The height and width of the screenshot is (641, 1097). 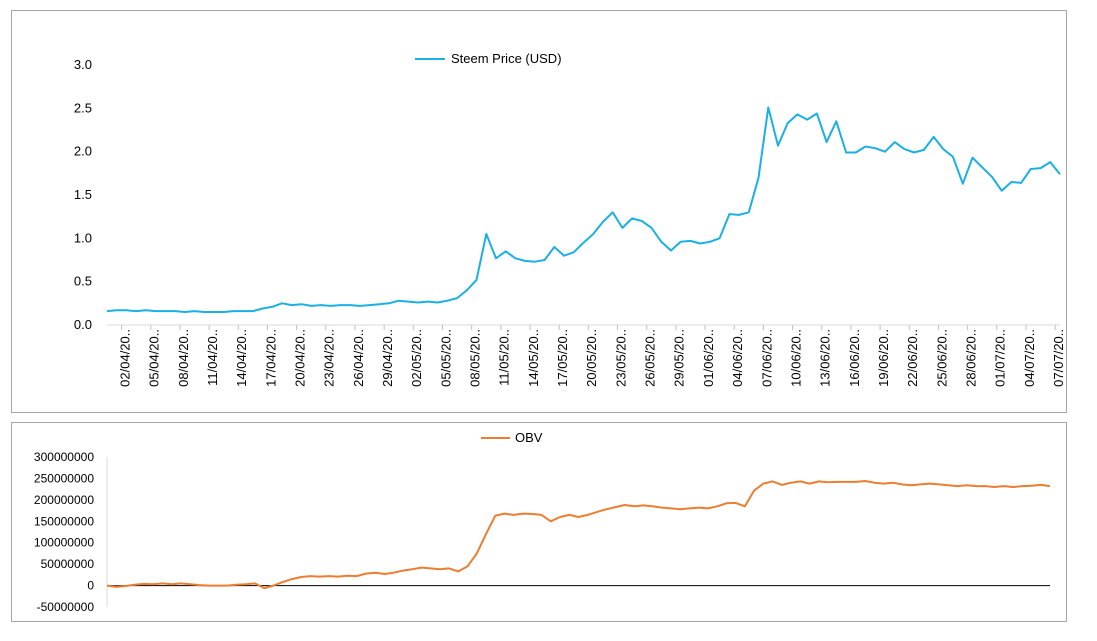 I want to click on obv-y-tick-label: 0, so click(x=90, y=586).